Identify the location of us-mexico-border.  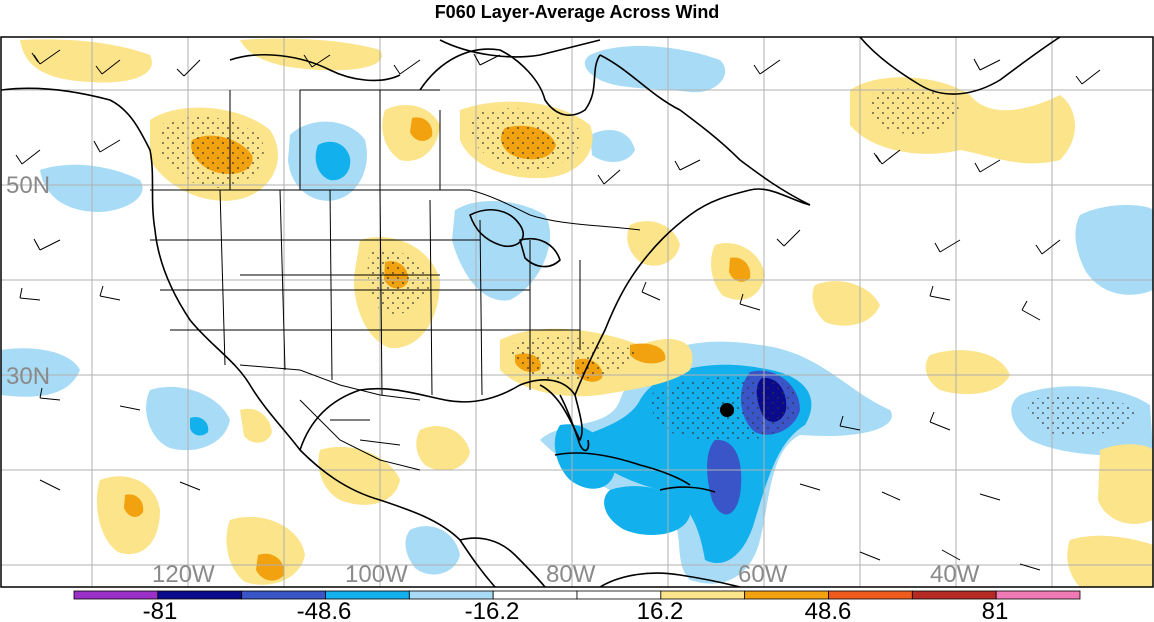
(330, 382).